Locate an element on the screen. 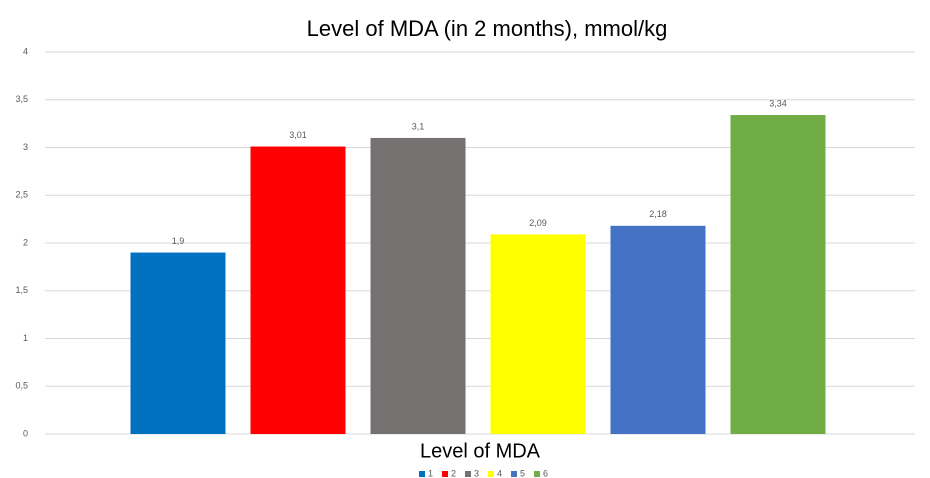  y-tick-label: 2 is located at coordinates (25, 242).